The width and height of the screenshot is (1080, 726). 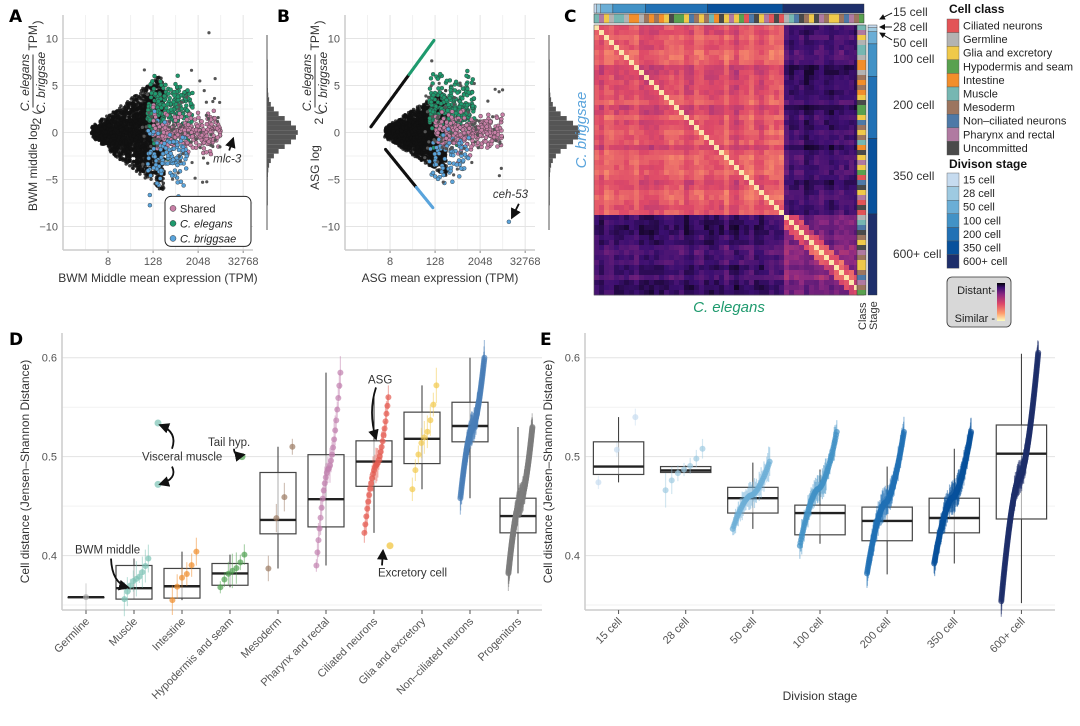 What do you see at coordinates (206, 224) in the screenshot?
I see `legend-label: C. elegans` at bounding box center [206, 224].